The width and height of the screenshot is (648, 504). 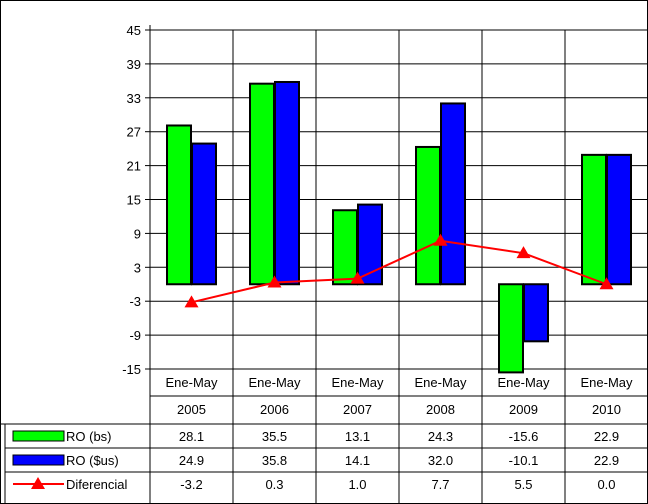 I want to click on table-value: 1.0, so click(x=357, y=484).